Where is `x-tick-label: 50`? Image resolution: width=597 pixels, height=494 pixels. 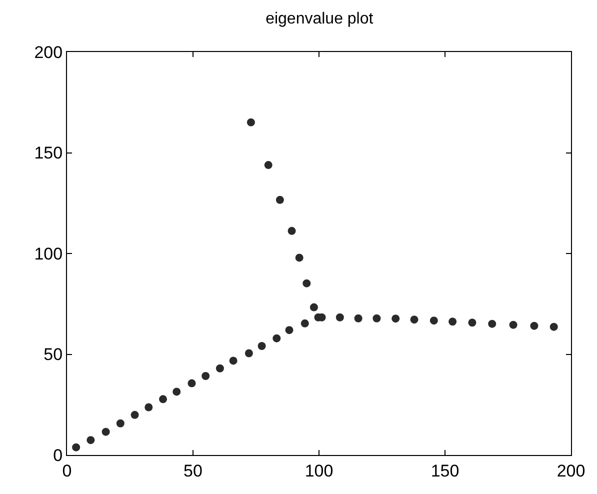 x-tick-label: 50 is located at coordinates (193, 470).